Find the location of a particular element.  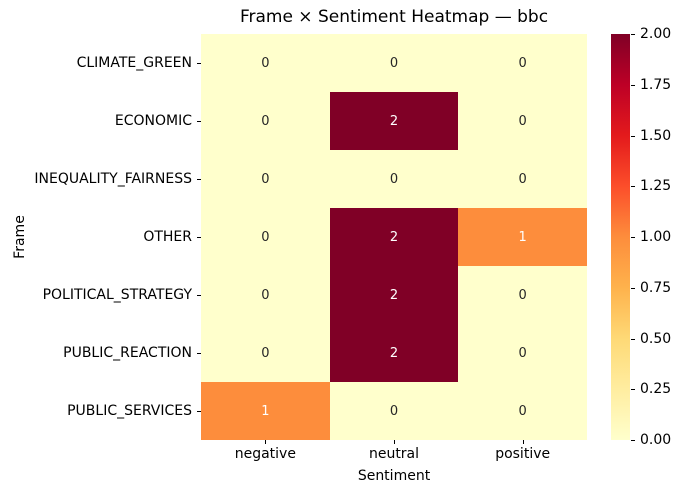

colorbar-tick-label: 1.25 is located at coordinates (656, 186).